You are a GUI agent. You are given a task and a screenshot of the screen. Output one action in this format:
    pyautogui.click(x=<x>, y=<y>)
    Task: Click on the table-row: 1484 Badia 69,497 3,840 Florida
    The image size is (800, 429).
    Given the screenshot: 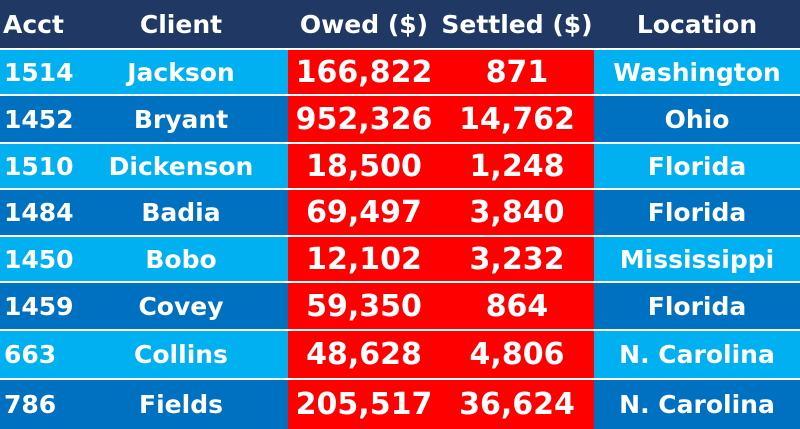 What is the action you would take?
    pyautogui.click(x=400, y=212)
    